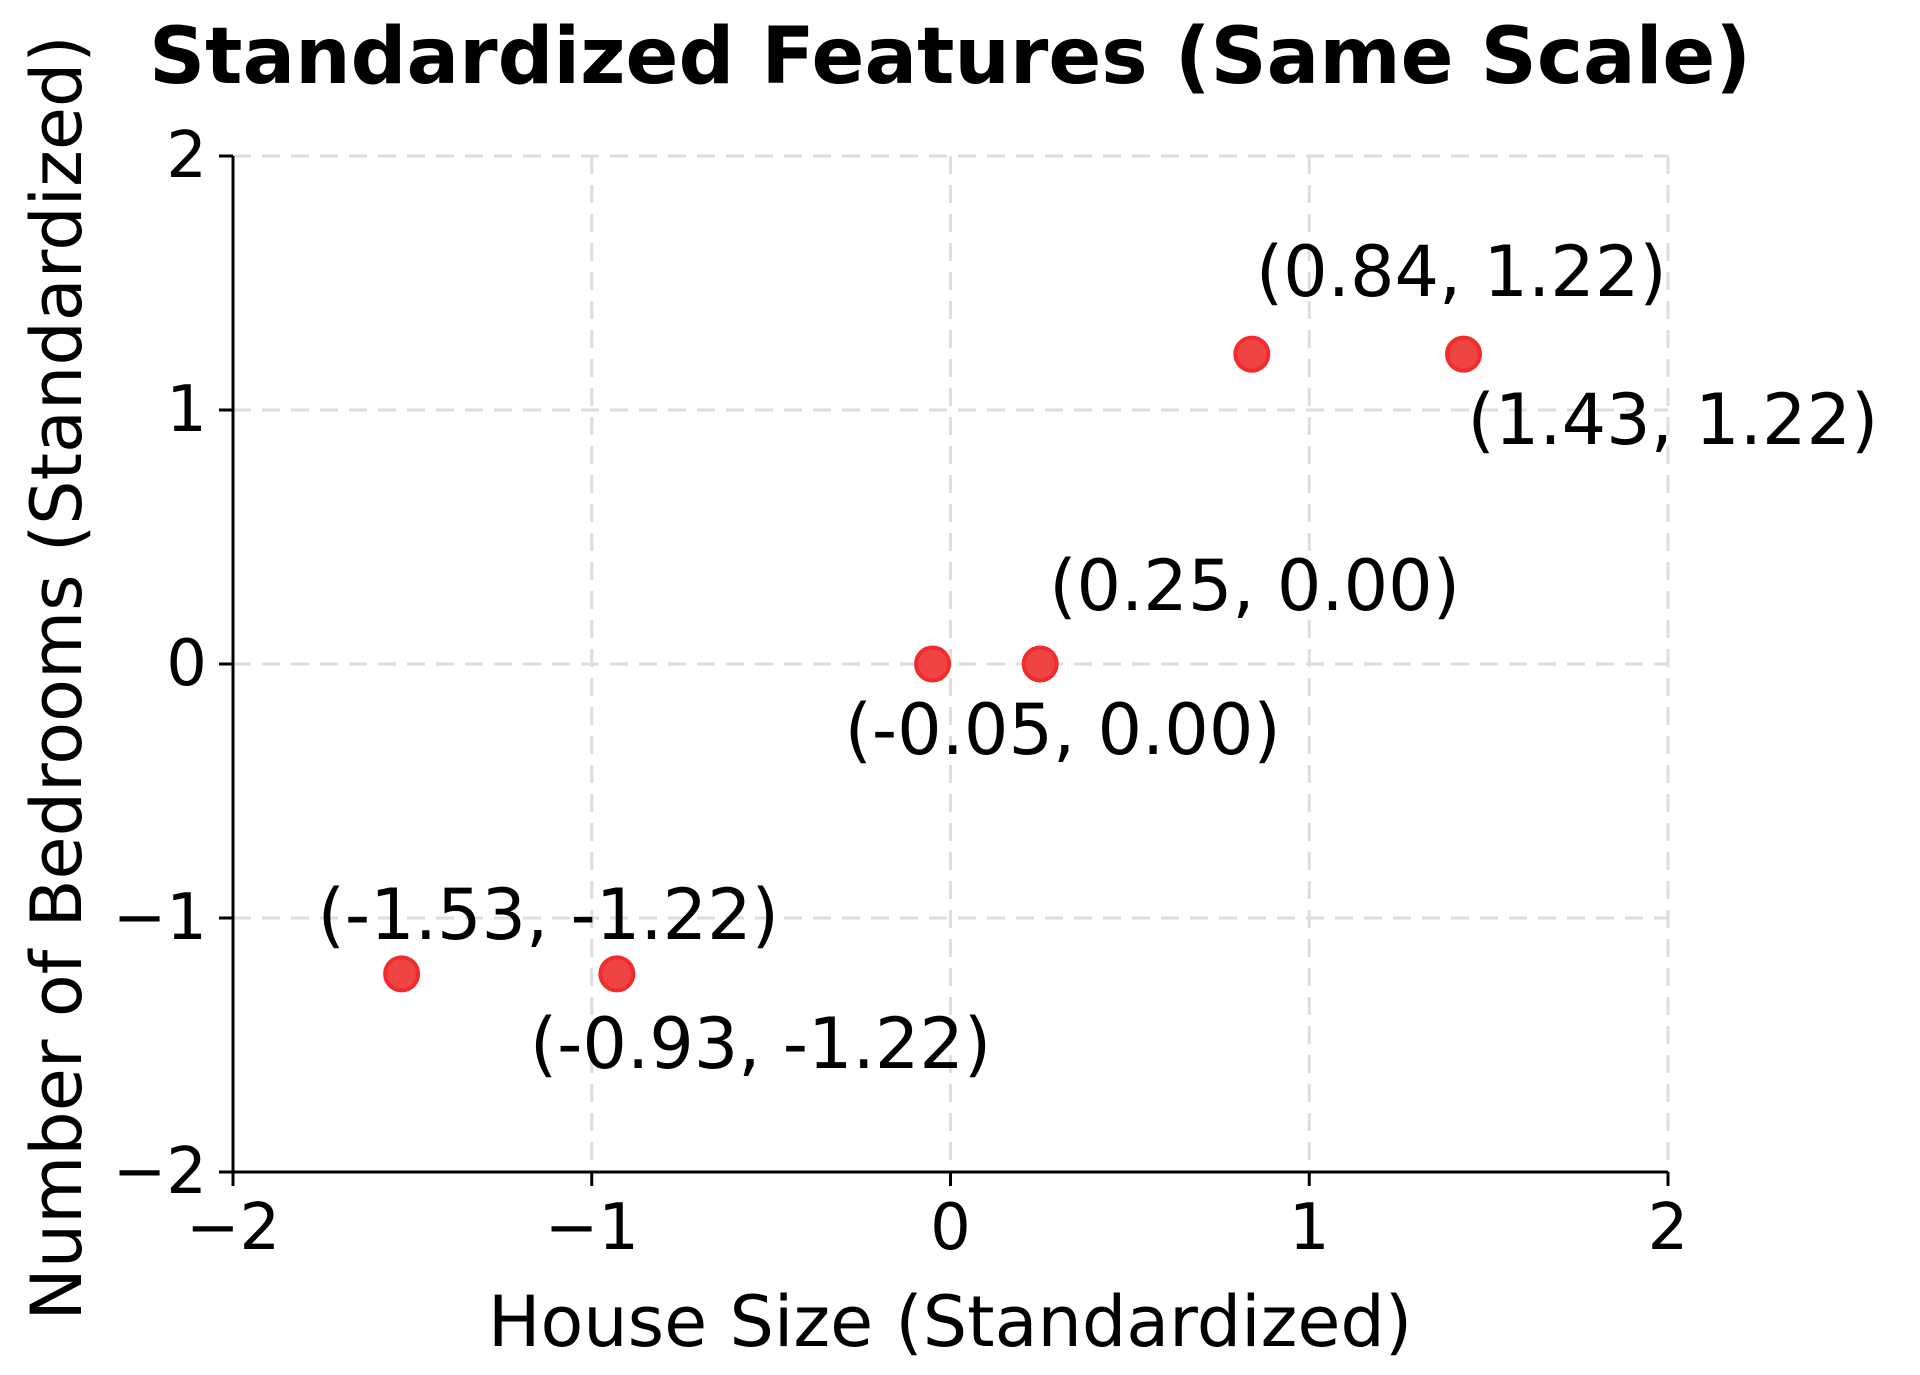 The height and width of the screenshot is (1375, 1920). I want to click on y-tick-label: 0, so click(186, 664).